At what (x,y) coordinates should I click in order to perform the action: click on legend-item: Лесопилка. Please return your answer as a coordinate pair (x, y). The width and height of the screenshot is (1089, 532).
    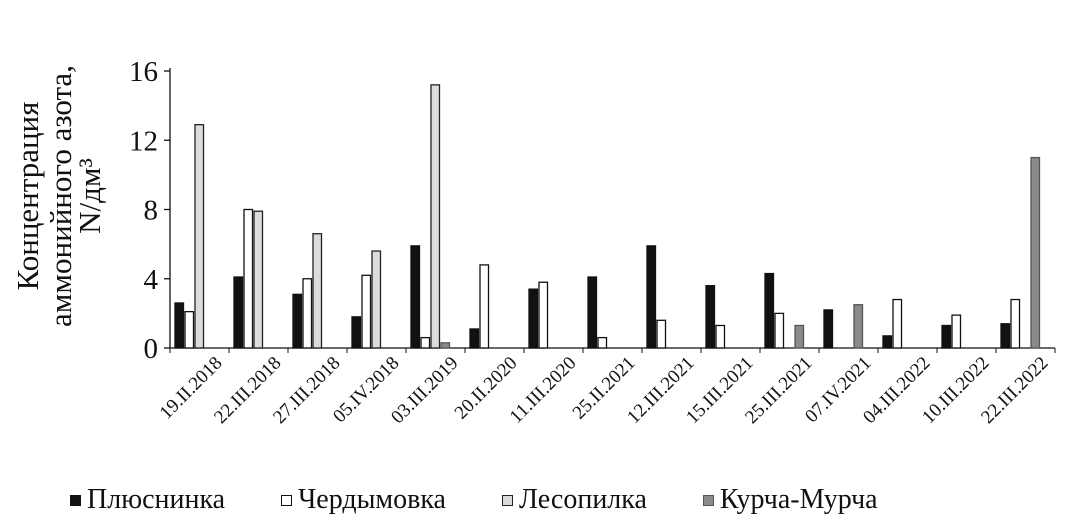
    Looking at the image, I should click on (574, 500).